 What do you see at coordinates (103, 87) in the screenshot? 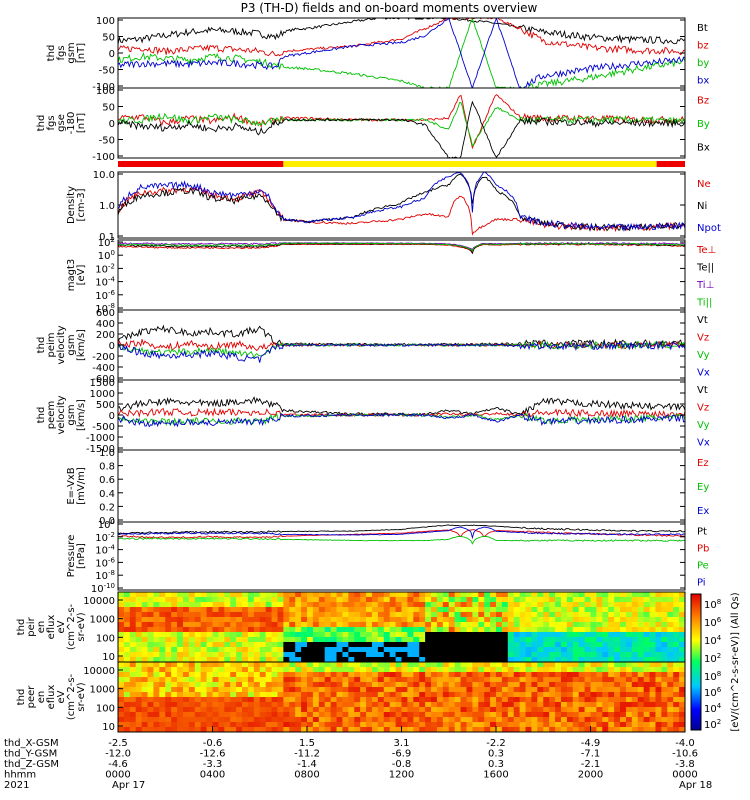
I see `y-tick-label: -100` at bounding box center [103, 87].